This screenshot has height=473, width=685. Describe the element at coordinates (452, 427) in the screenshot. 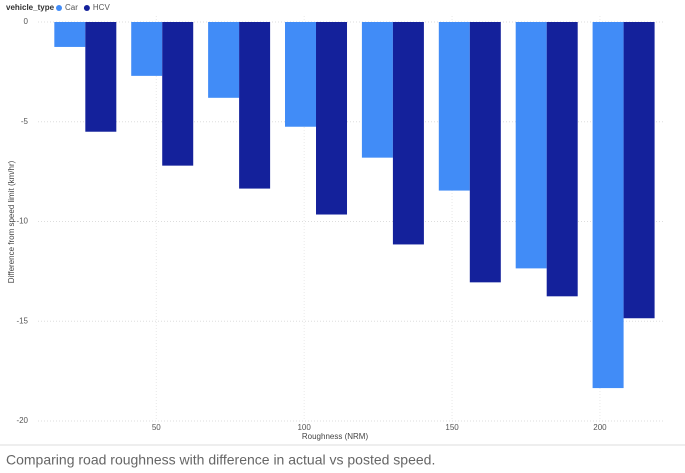

I see `x-tick-label: 150` at that location.